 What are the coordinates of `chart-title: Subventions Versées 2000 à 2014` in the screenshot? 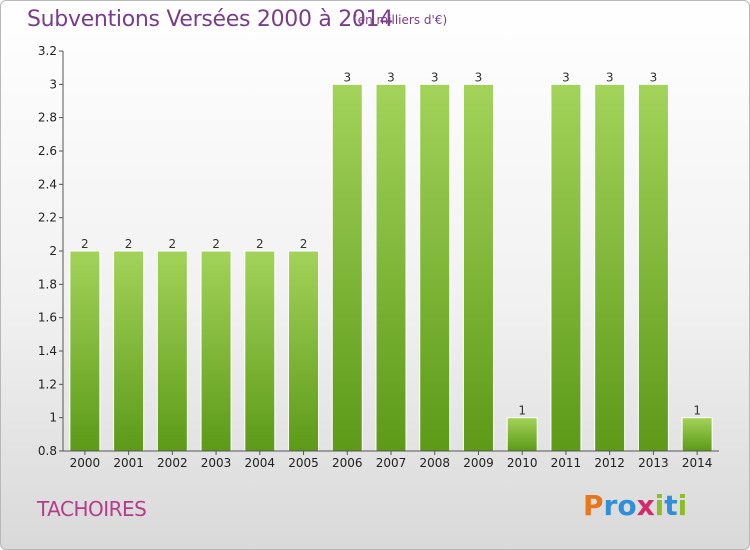 It's located at (210, 19).